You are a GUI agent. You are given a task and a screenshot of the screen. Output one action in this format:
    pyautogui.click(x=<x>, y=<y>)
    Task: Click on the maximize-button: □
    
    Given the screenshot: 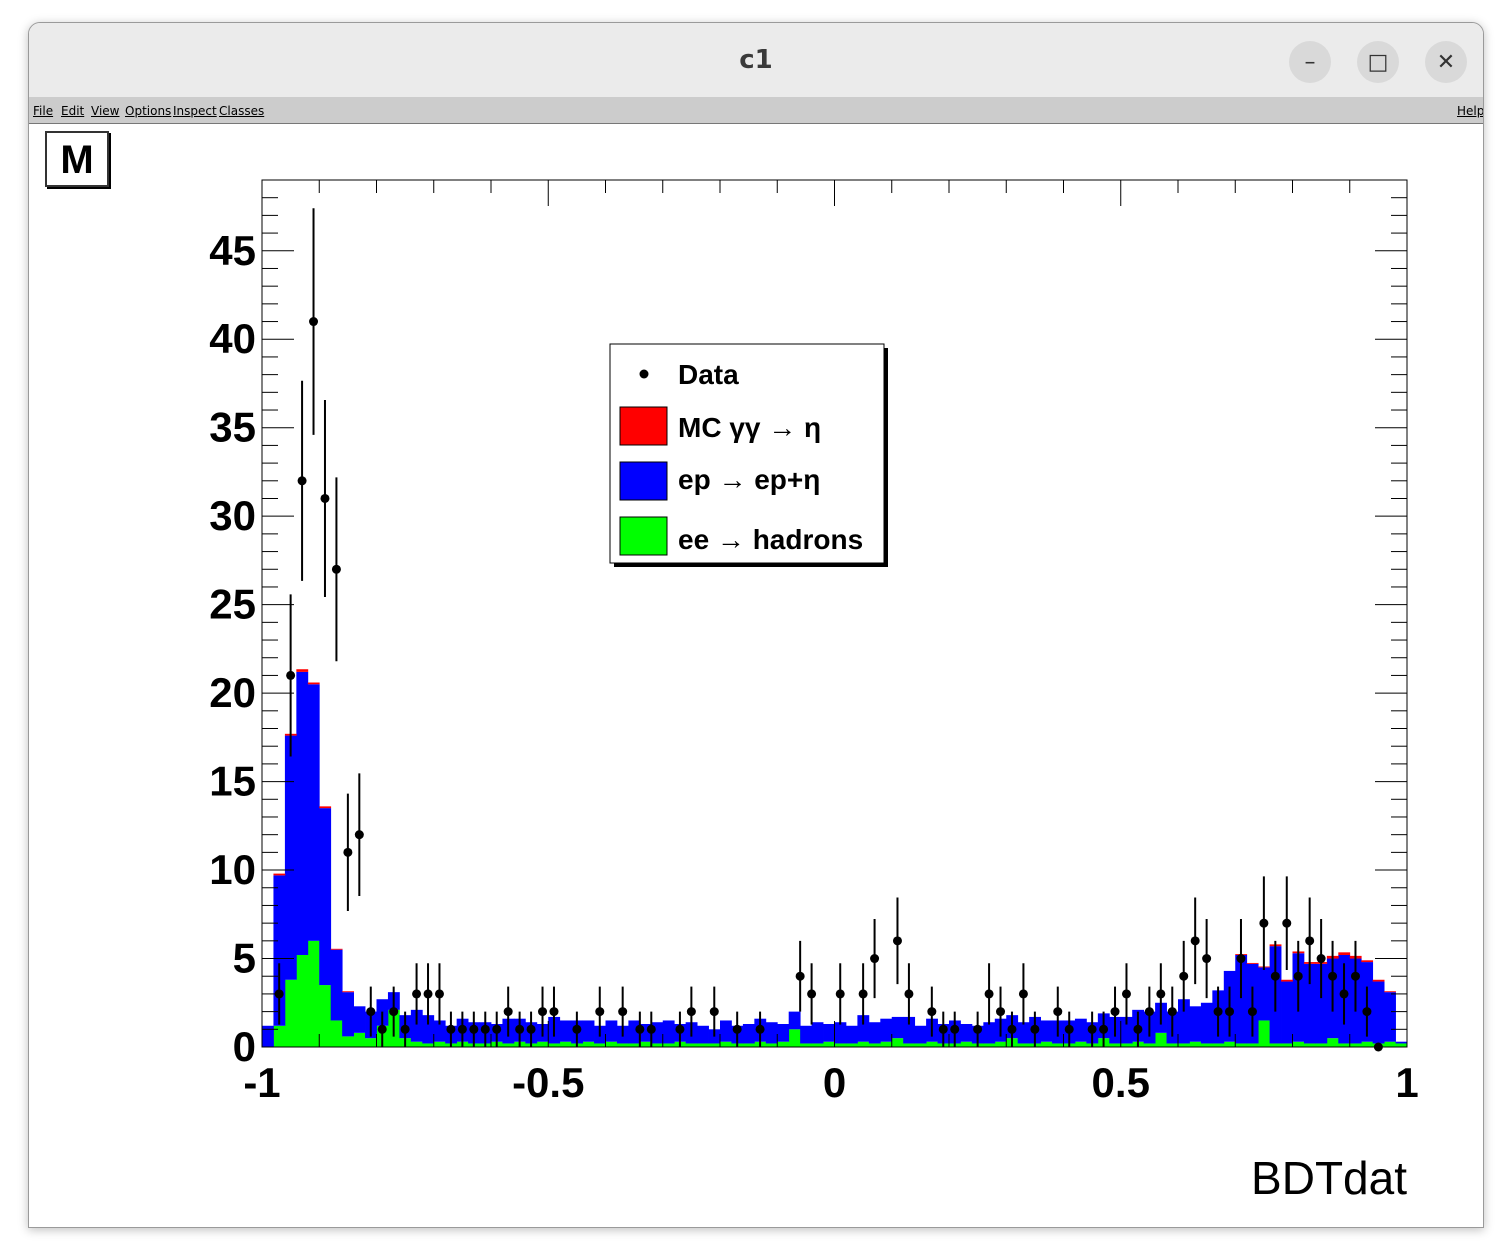 What is the action you would take?
    pyautogui.click(x=1378, y=62)
    